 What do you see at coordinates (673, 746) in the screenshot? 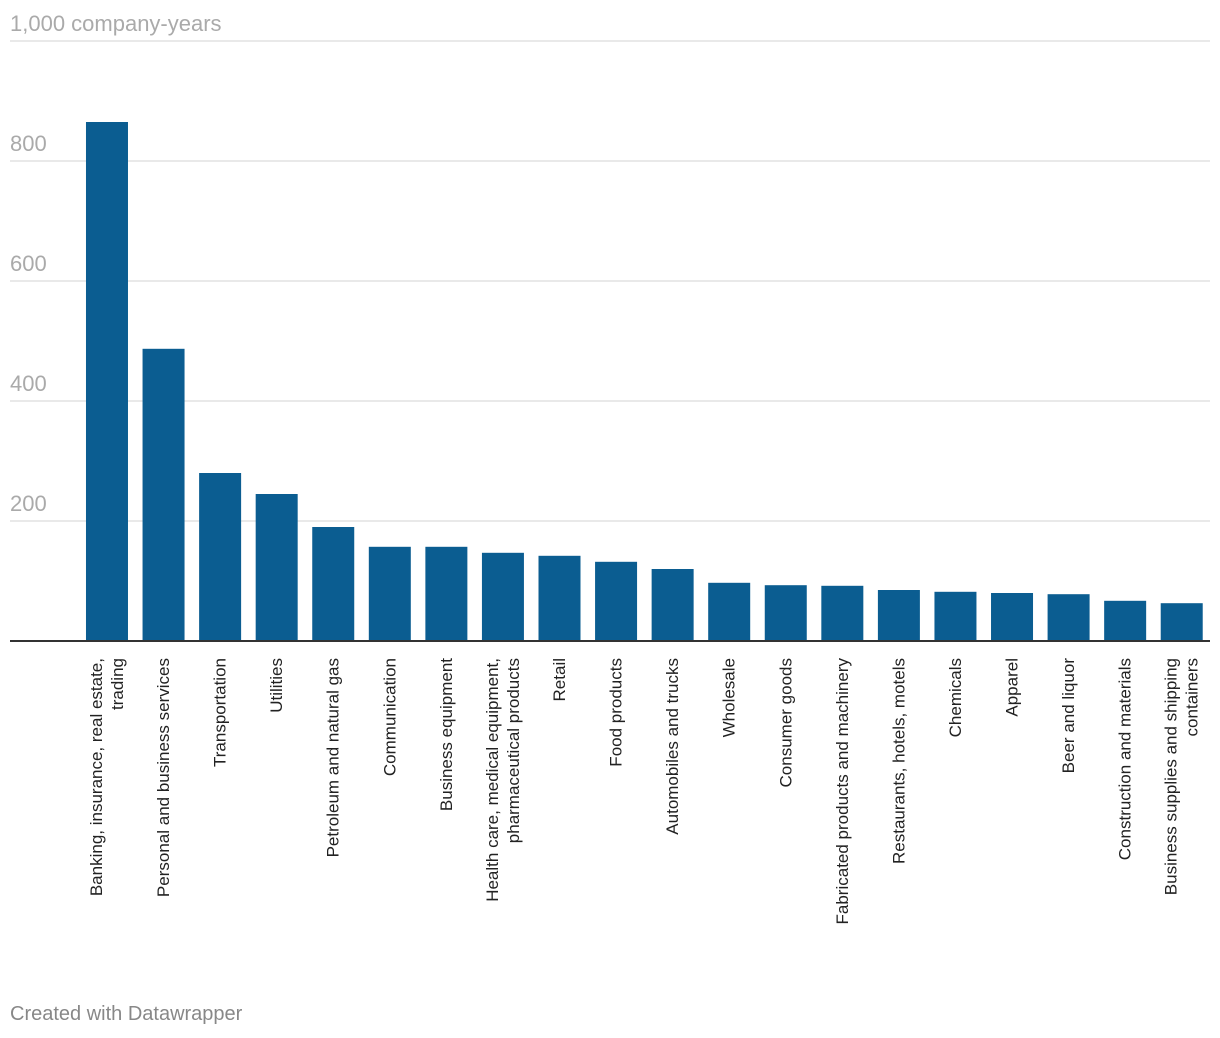
I see `x-tick-label: Automobiles and trucks` at bounding box center [673, 746].